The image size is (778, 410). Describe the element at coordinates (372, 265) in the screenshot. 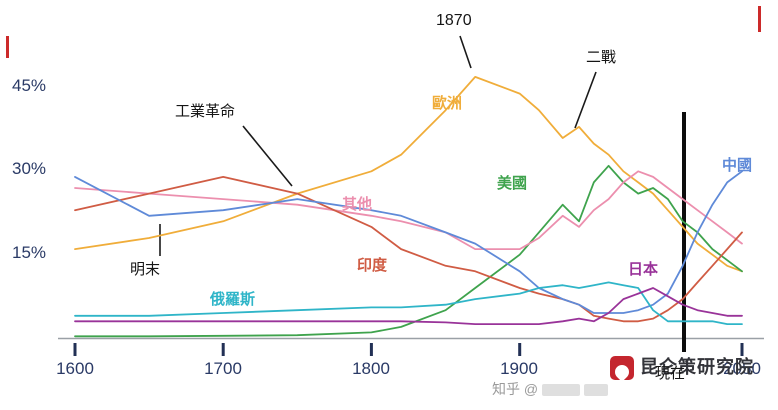

I see `series-label-india: 印度` at that location.